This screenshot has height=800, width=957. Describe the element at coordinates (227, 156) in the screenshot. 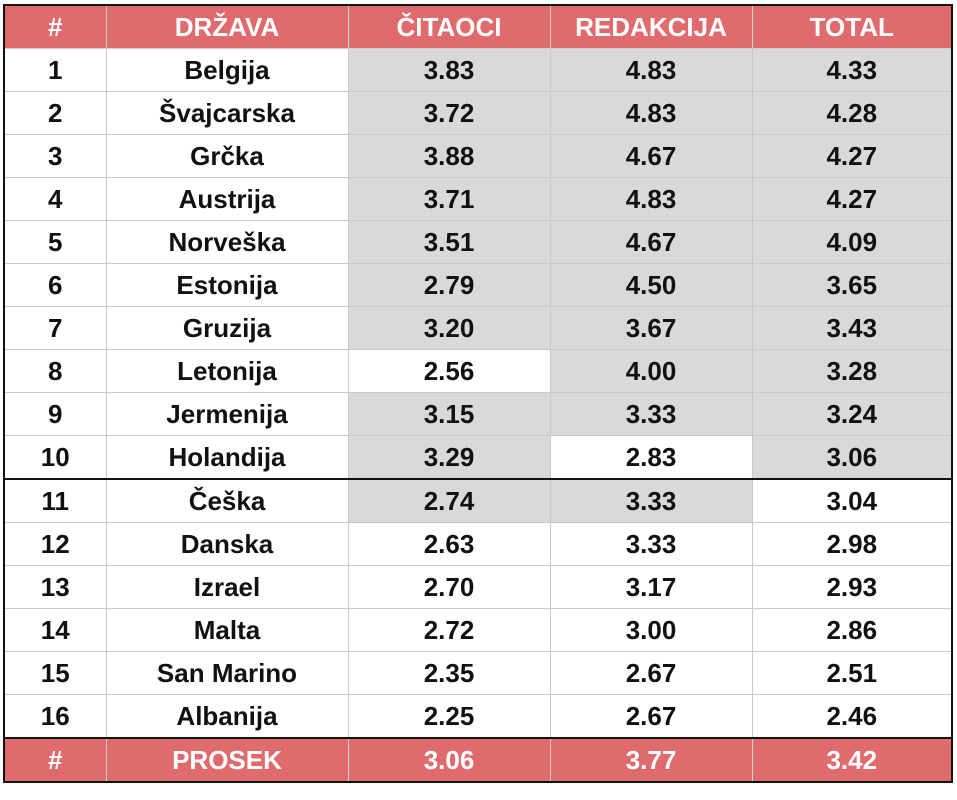

I see `country-cell: Grčka` at that location.